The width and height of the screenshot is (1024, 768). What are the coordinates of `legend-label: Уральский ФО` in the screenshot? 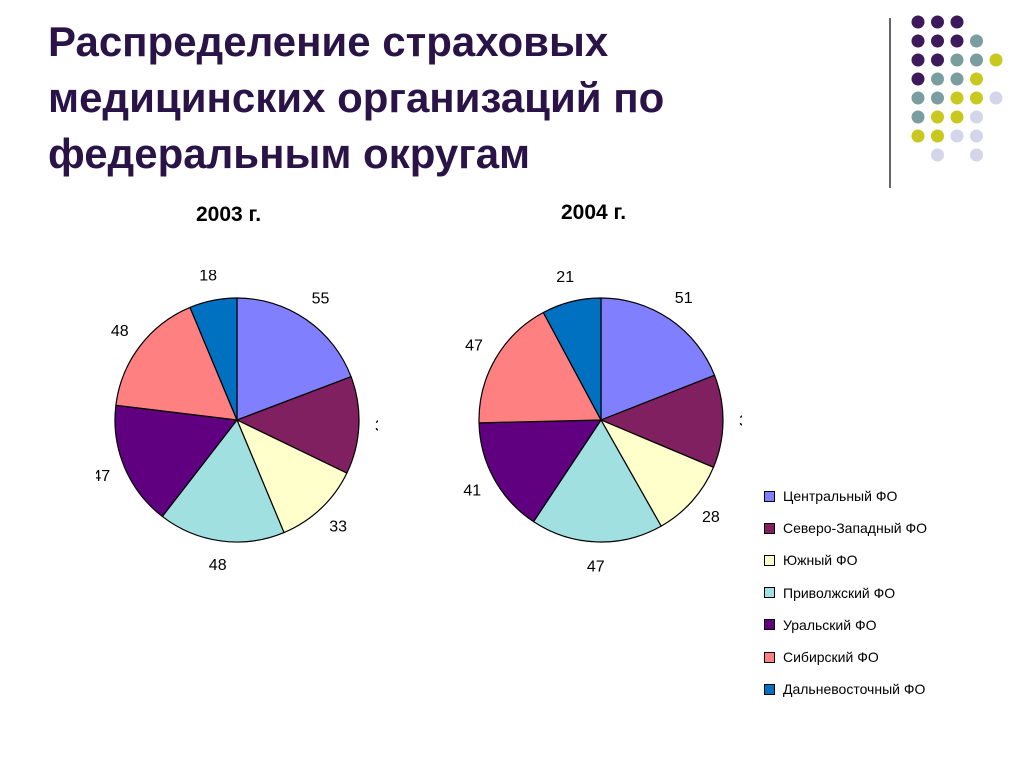 It's located at (830, 624).